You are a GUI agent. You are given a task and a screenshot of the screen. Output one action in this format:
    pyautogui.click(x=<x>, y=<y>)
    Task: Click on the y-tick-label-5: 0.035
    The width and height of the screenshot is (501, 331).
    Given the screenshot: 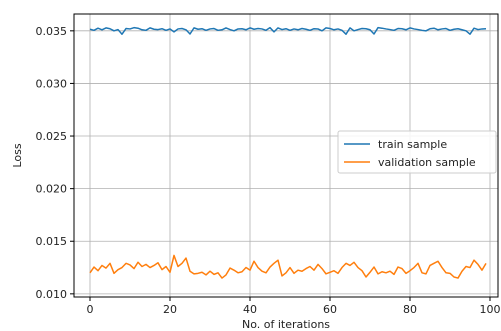 What is the action you would take?
    pyautogui.click(x=52, y=31)
    